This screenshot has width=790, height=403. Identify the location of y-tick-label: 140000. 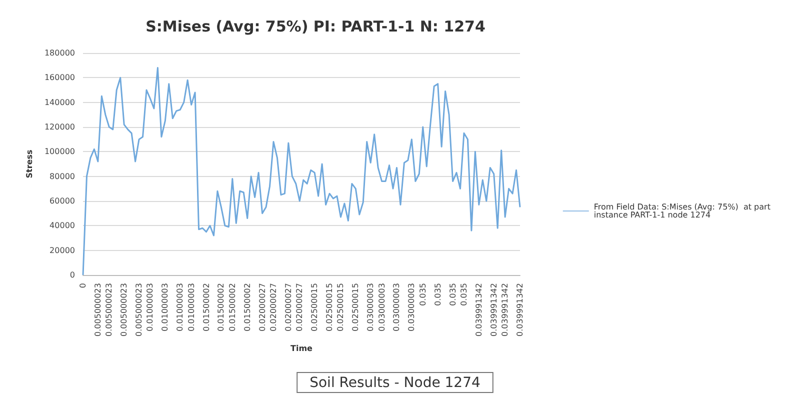
(59, 102).